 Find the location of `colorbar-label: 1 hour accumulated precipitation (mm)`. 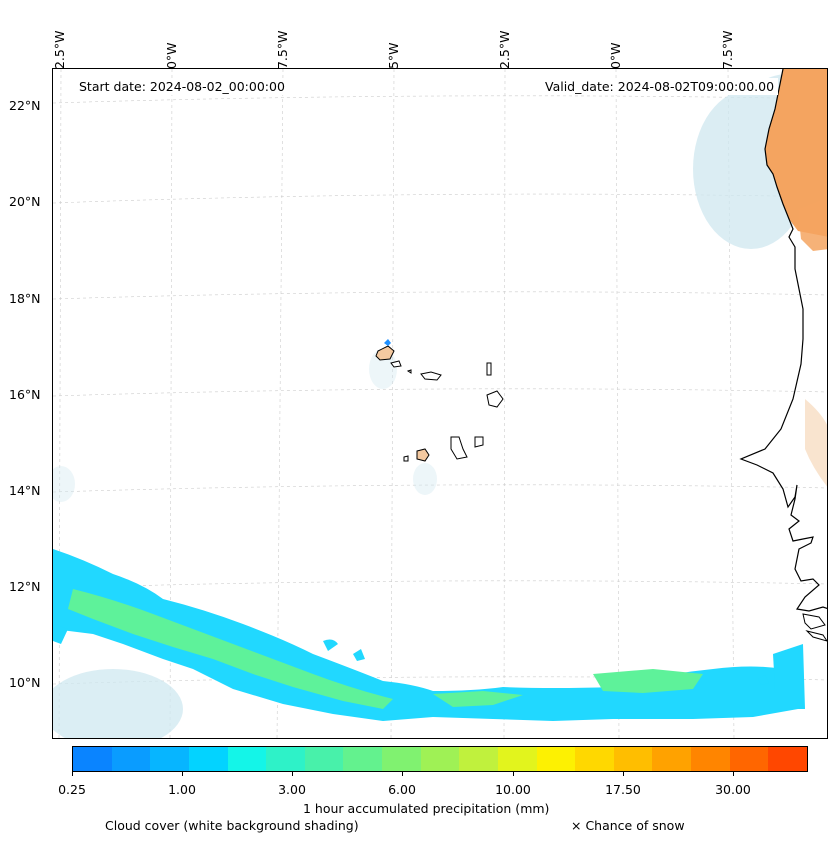

colorbar-label: 1 hour accumulated precipitation (mm) is located at coordinates (426, 808).